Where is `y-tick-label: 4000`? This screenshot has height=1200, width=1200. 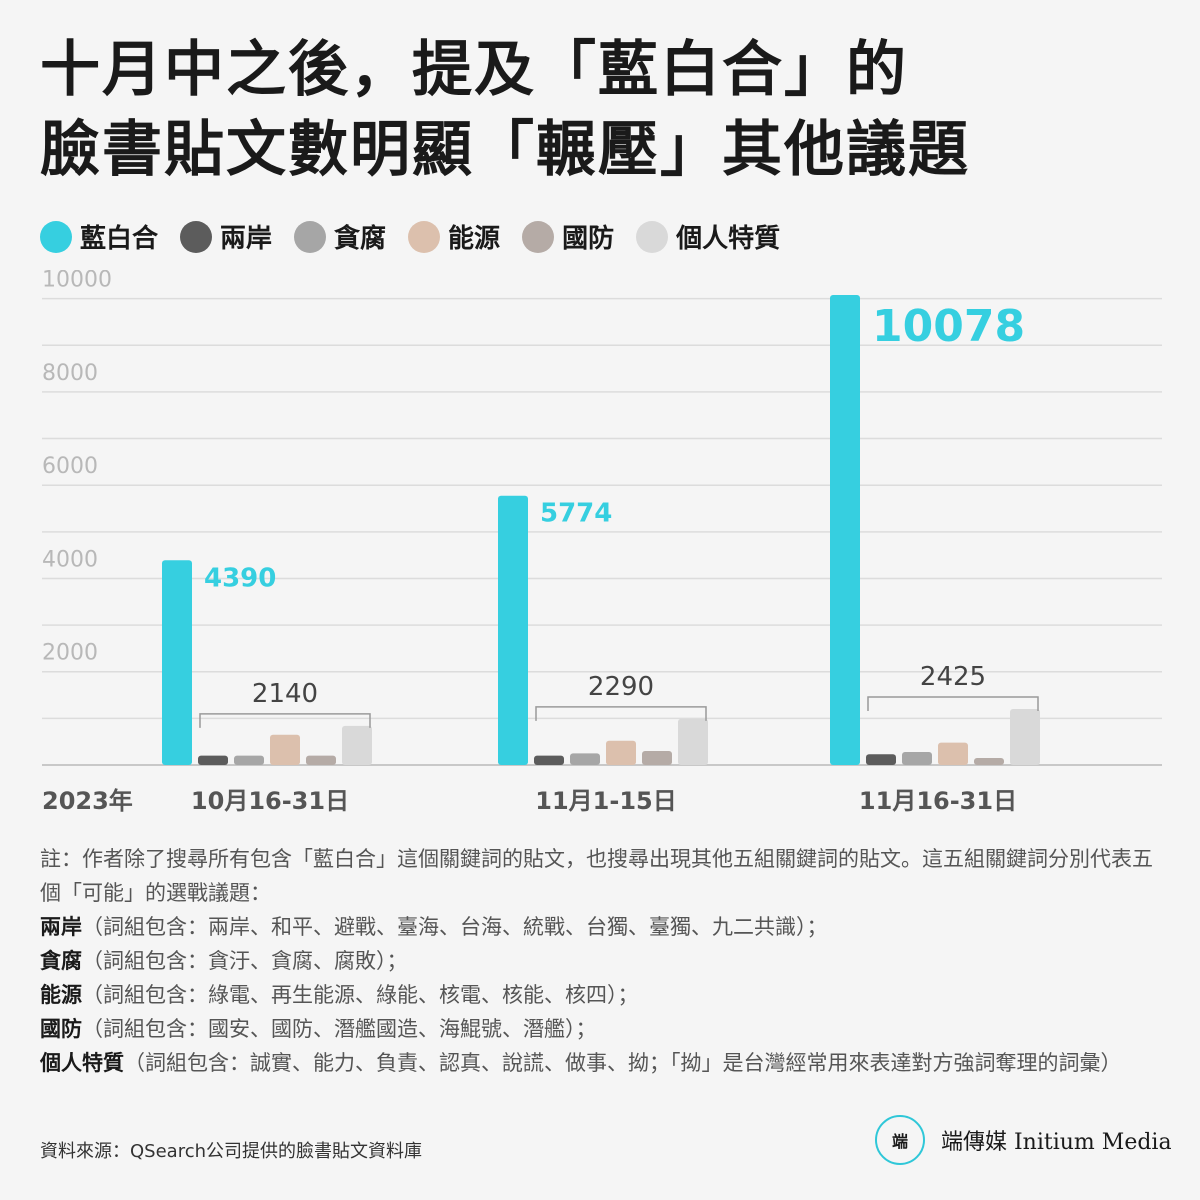 y-tick-label: 4000 is located at coordinates (70, 559).